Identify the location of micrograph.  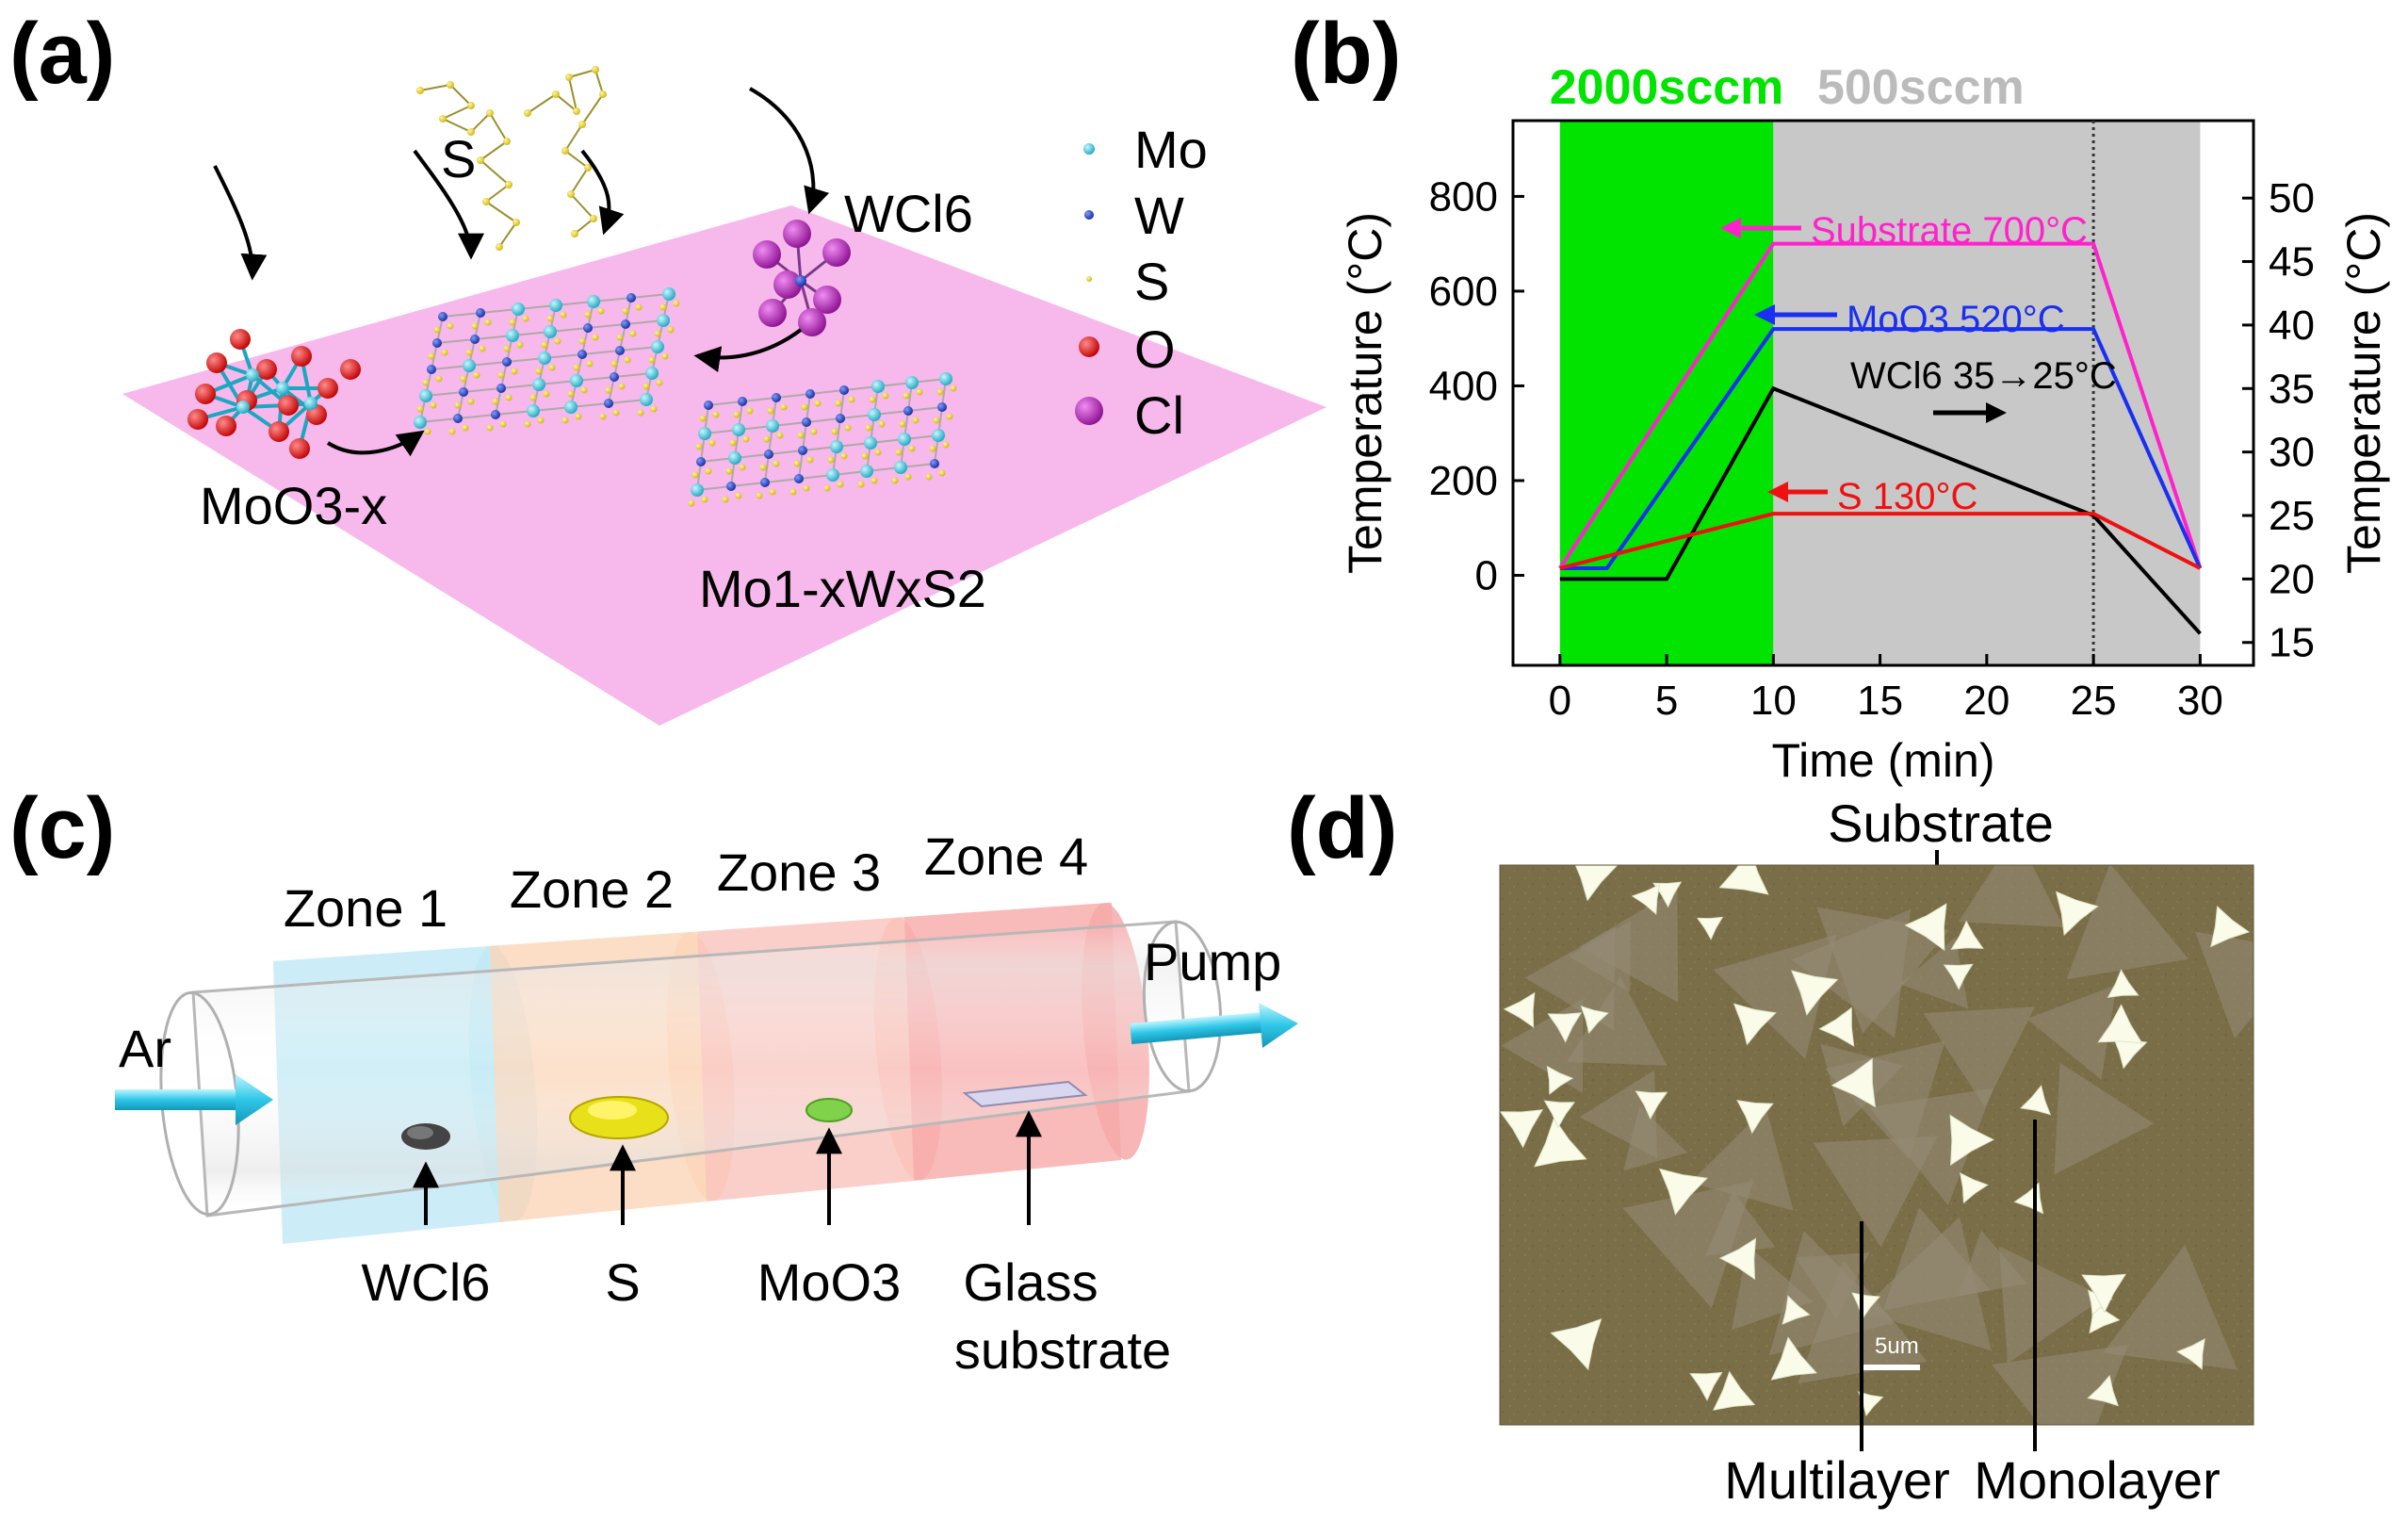
(1876, 1145).